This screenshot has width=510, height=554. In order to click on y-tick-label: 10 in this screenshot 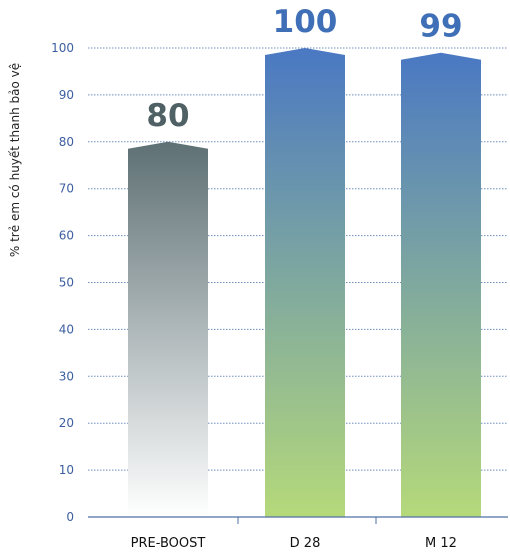, I will do `click(66, 470)`.